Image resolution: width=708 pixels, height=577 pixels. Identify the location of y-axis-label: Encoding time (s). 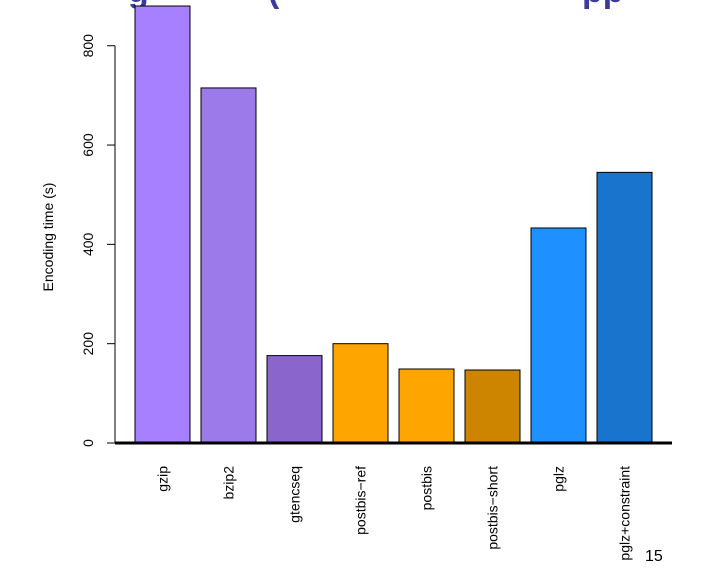
(48, 237).